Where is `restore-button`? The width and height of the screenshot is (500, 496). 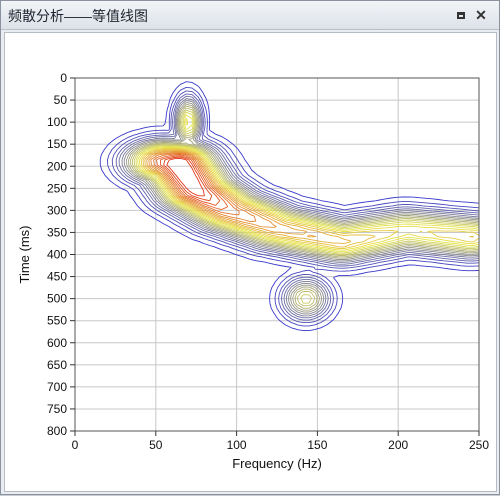 restore-button is located at coordinates (461, 15).